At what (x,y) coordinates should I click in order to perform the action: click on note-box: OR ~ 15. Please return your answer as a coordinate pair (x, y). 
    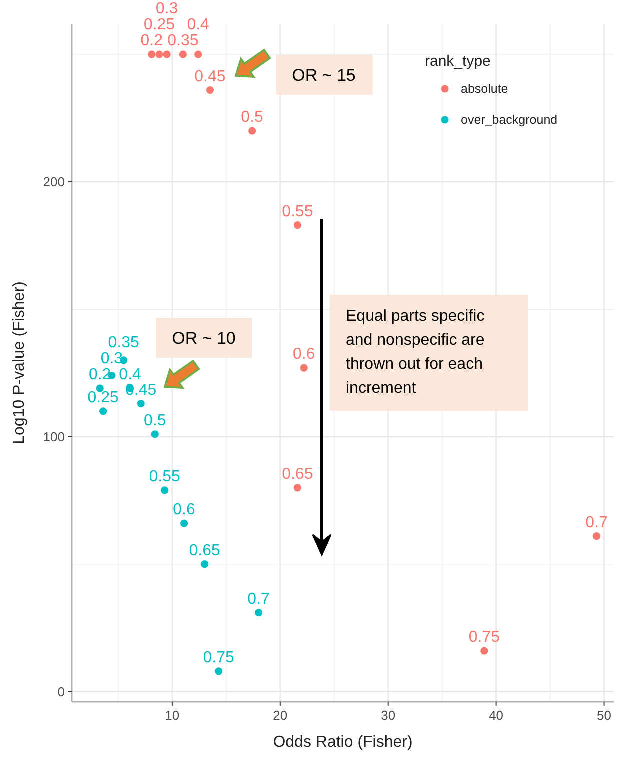
    Looking at the image, I should click on (324, 75).